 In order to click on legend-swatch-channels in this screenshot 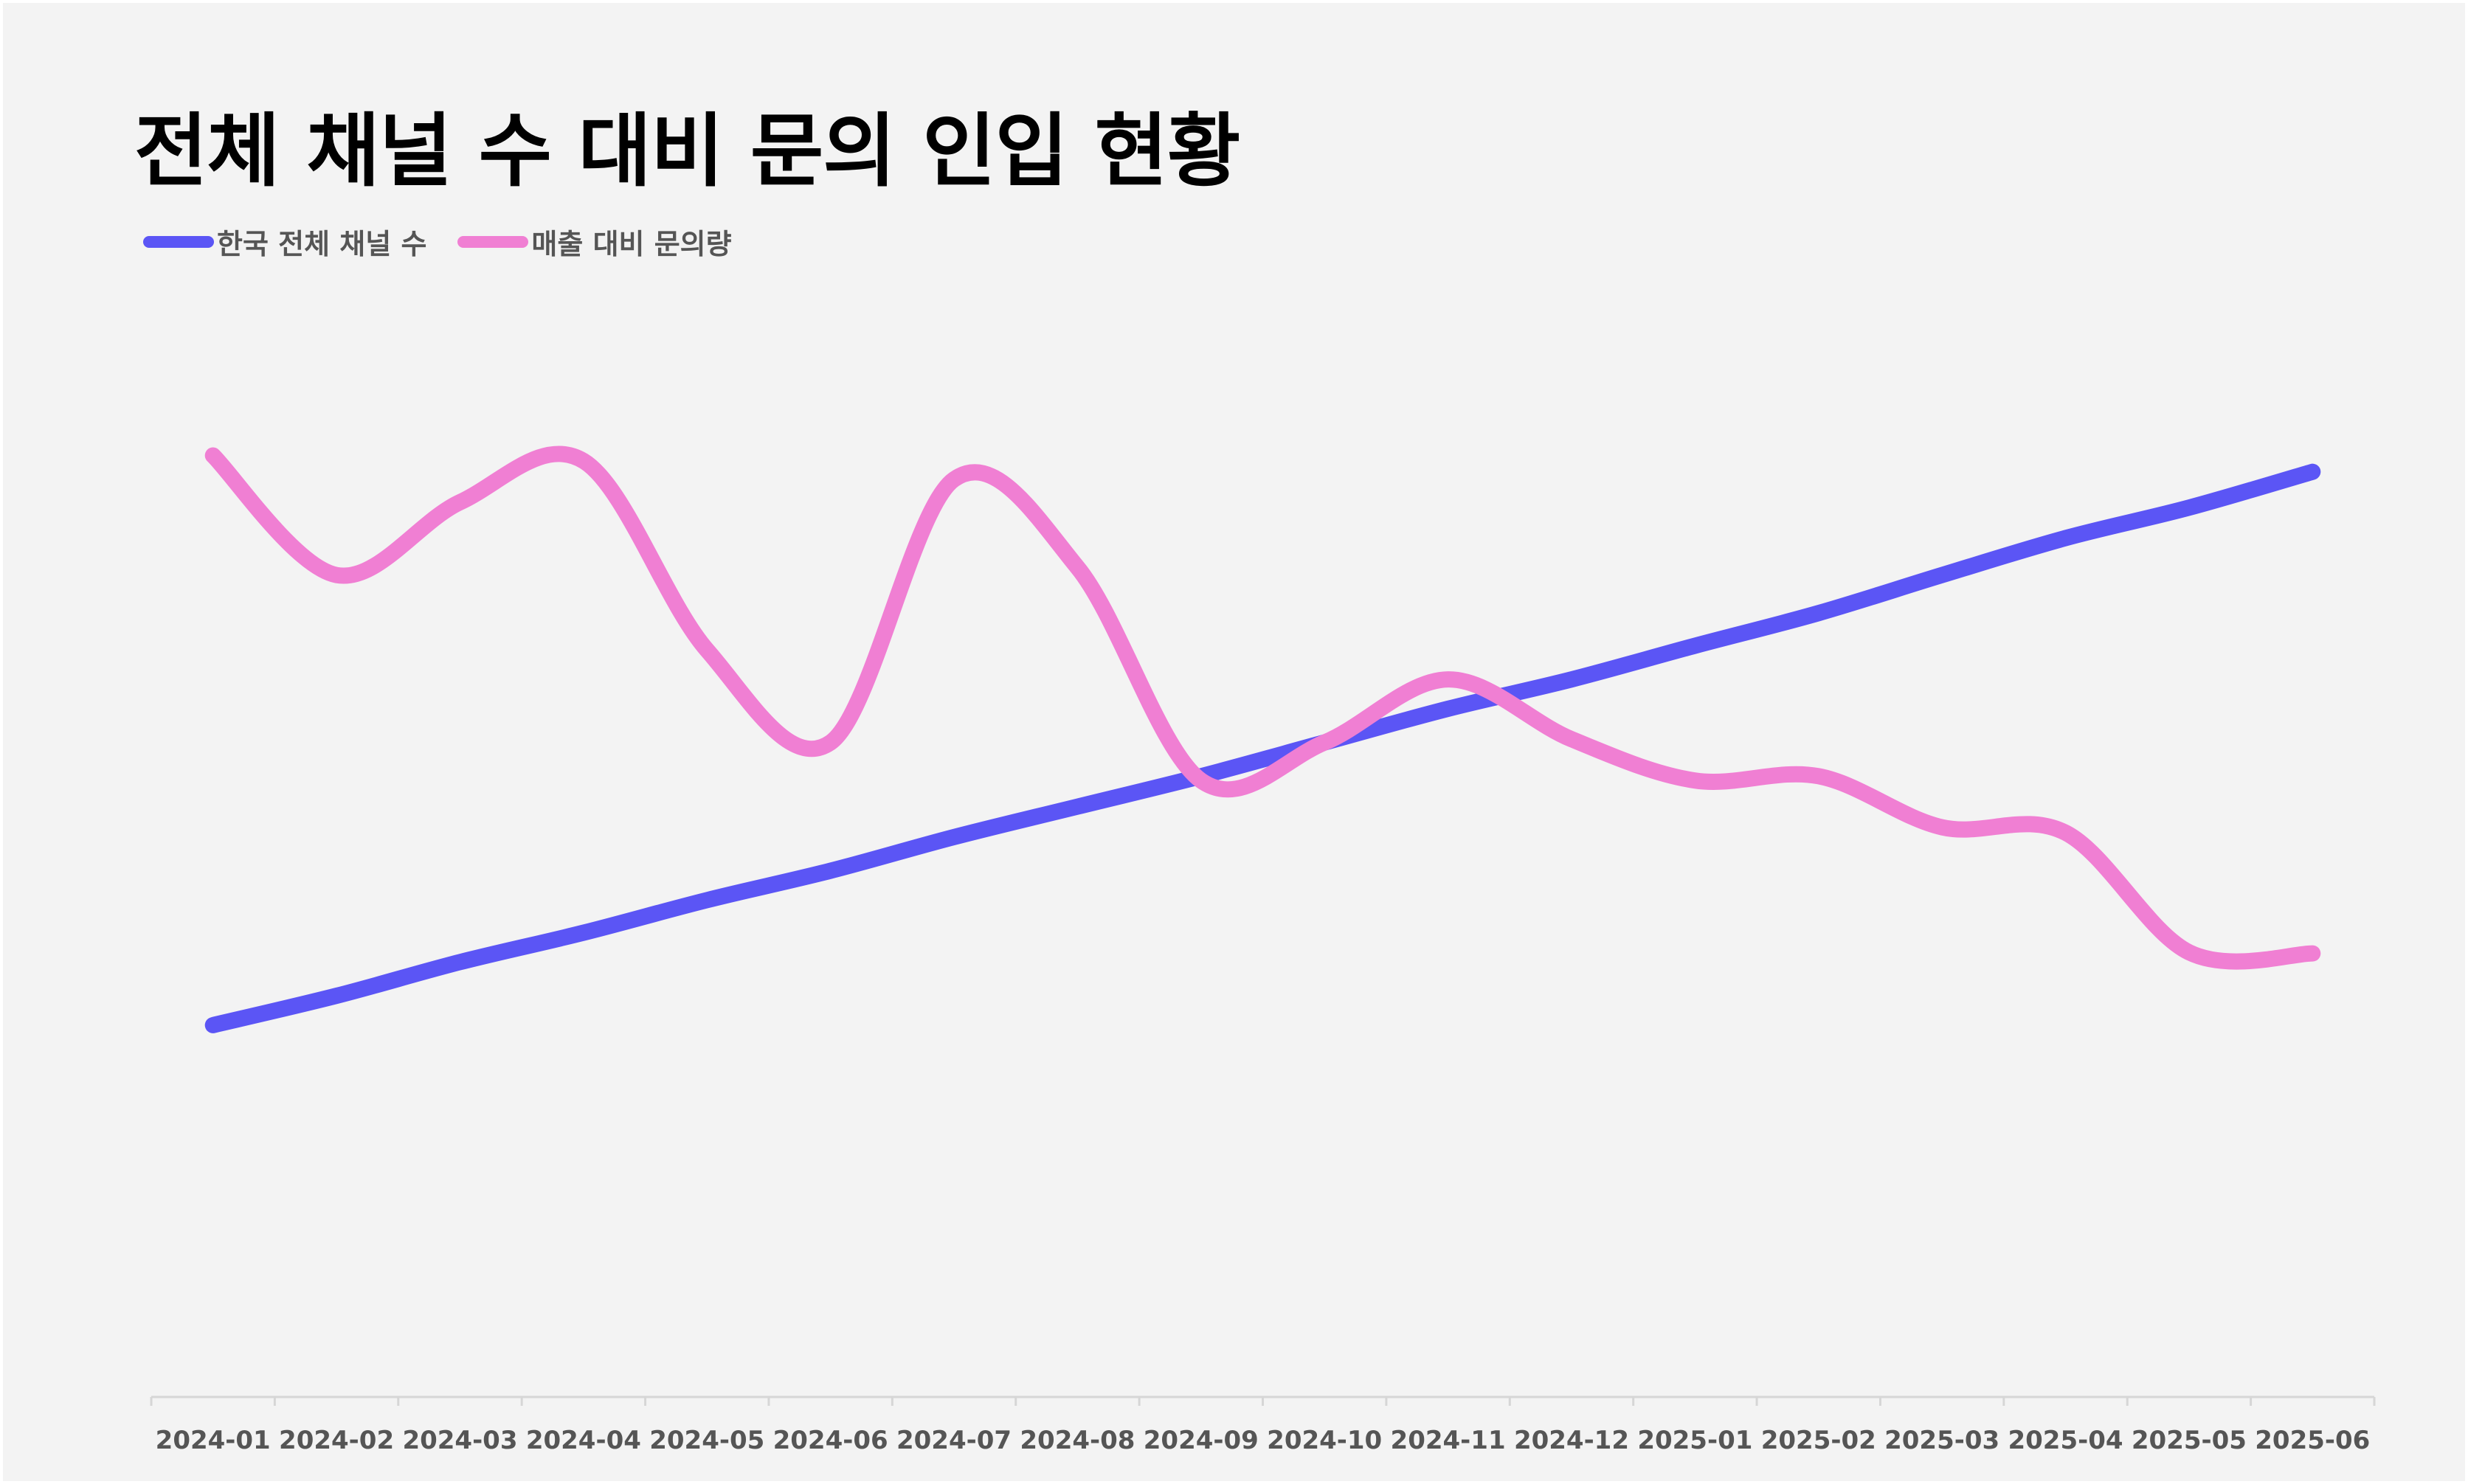, I will do `click(178, 241)`.